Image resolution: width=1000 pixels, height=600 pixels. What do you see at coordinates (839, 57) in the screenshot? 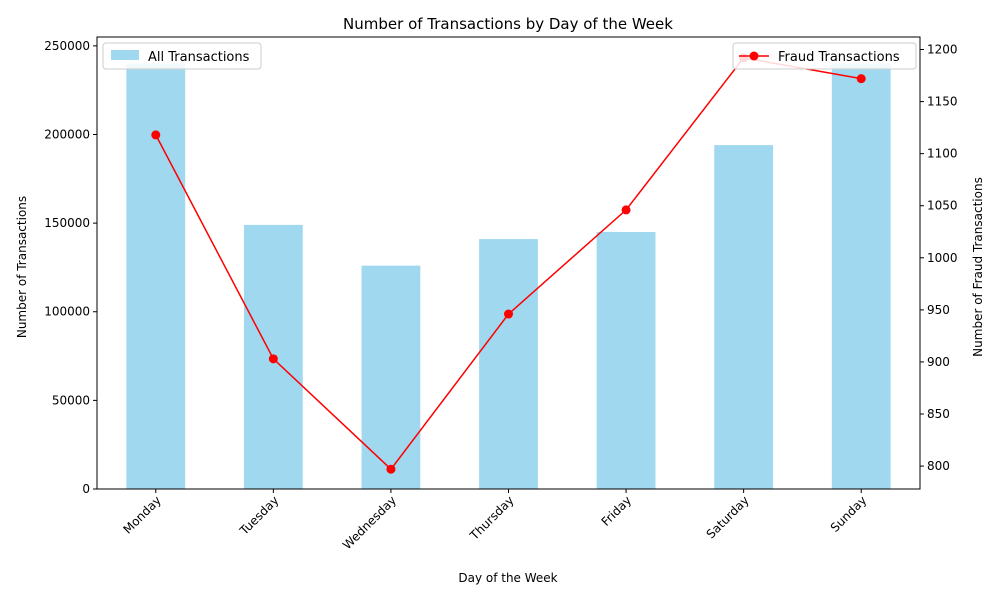
I see `legend-fraud-transactions-label: Fraud Transactions` at bounding box center [839, 57].